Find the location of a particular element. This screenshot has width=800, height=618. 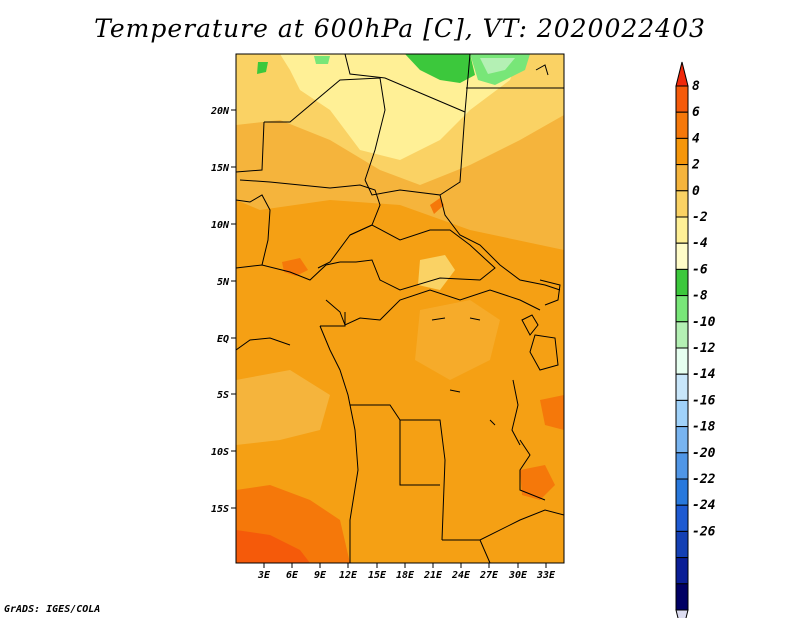

colorbar-label: -6 is located at coordinates (700, 269).